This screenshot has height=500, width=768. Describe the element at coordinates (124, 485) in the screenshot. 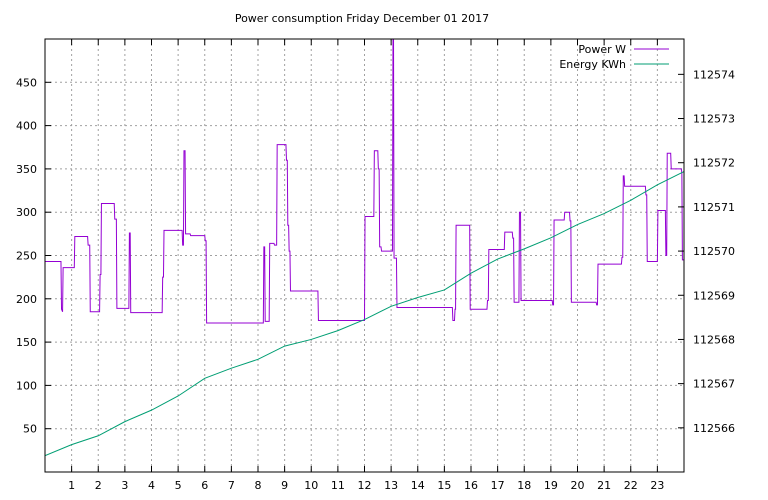

I see `x-tick-label: 3` at that location.